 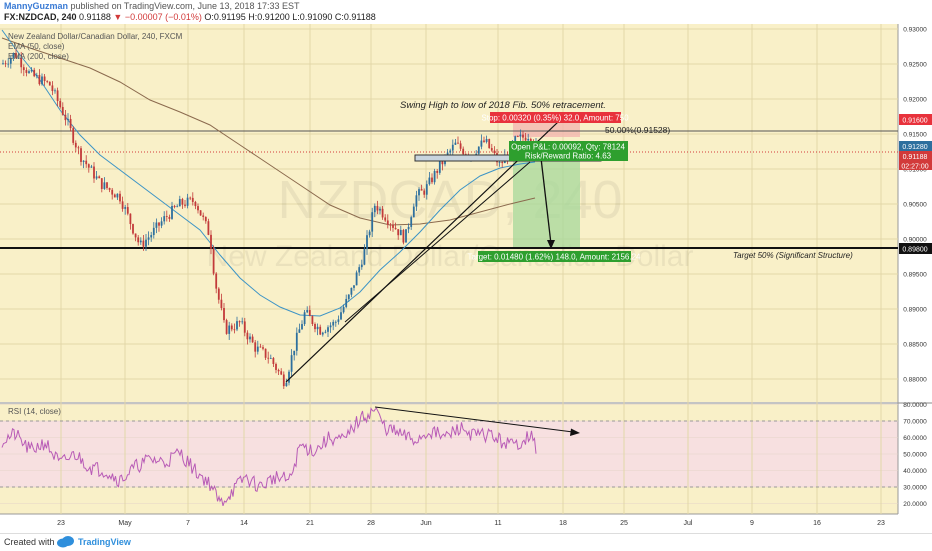 What do you see at coordinates (66, 542) in the screenshot?
I see `tradingview-cloud-icon` at bounding box center [66, 542].